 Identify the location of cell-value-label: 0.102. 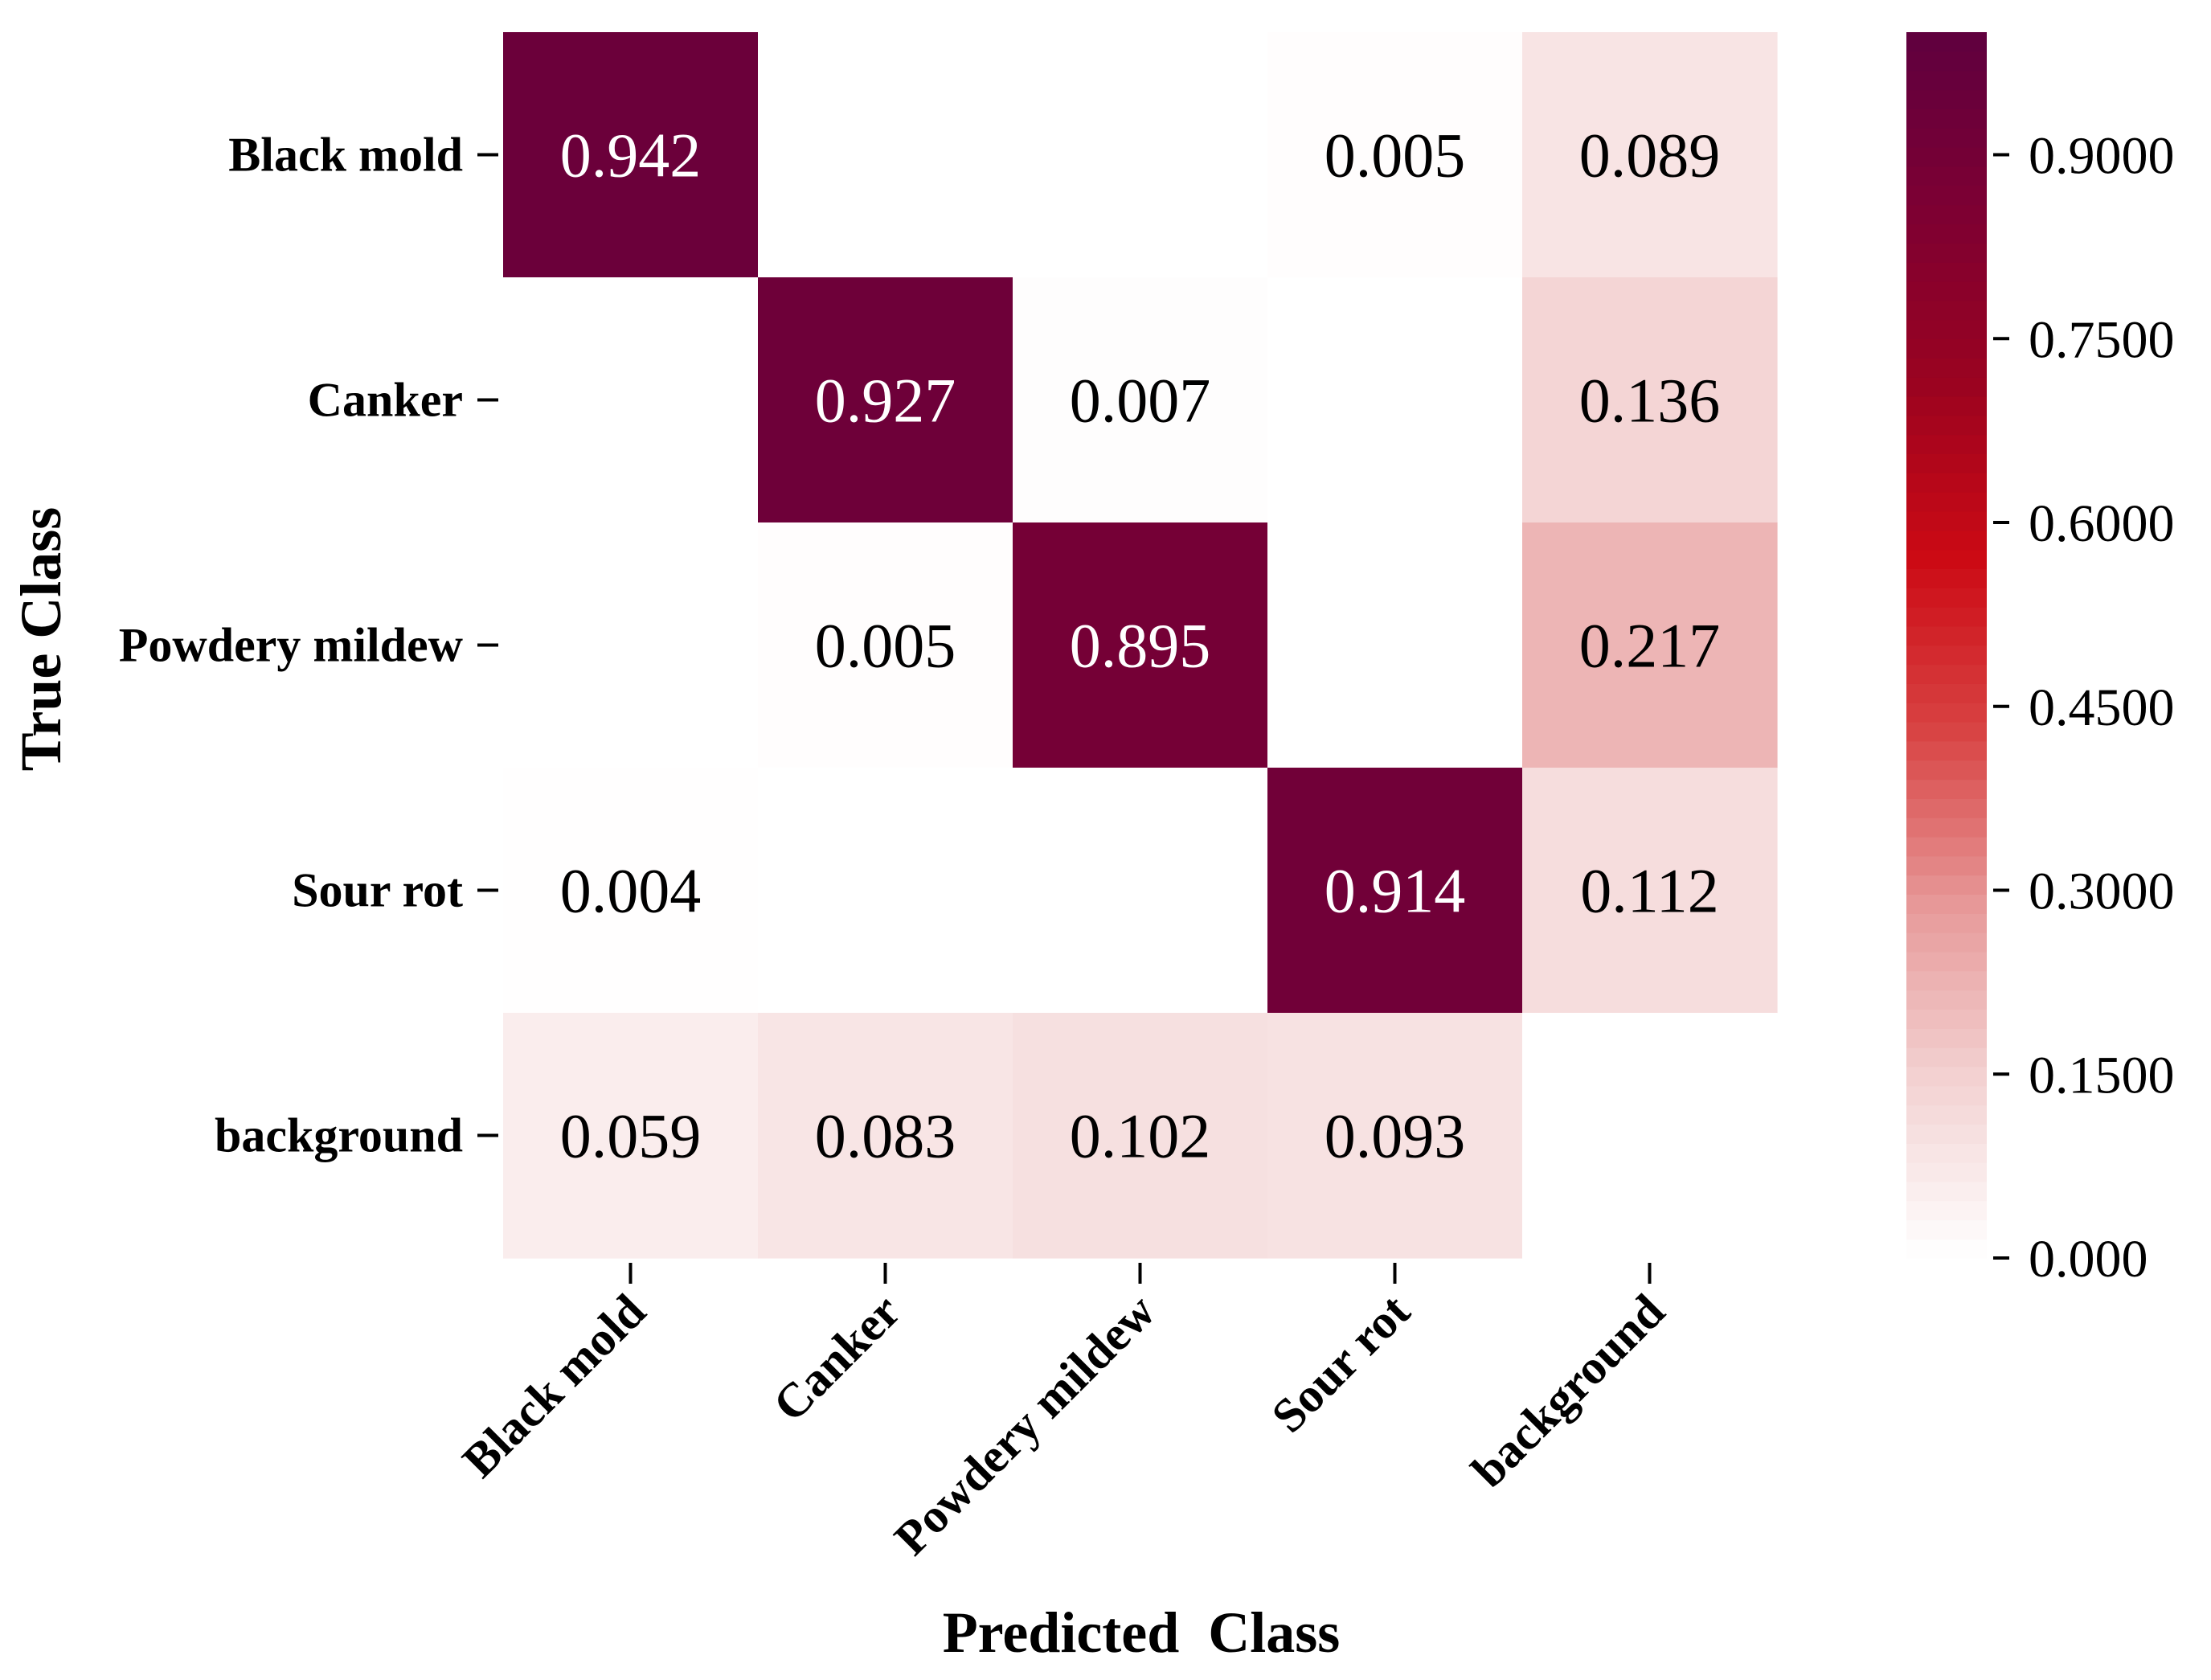
(1140, 1136).